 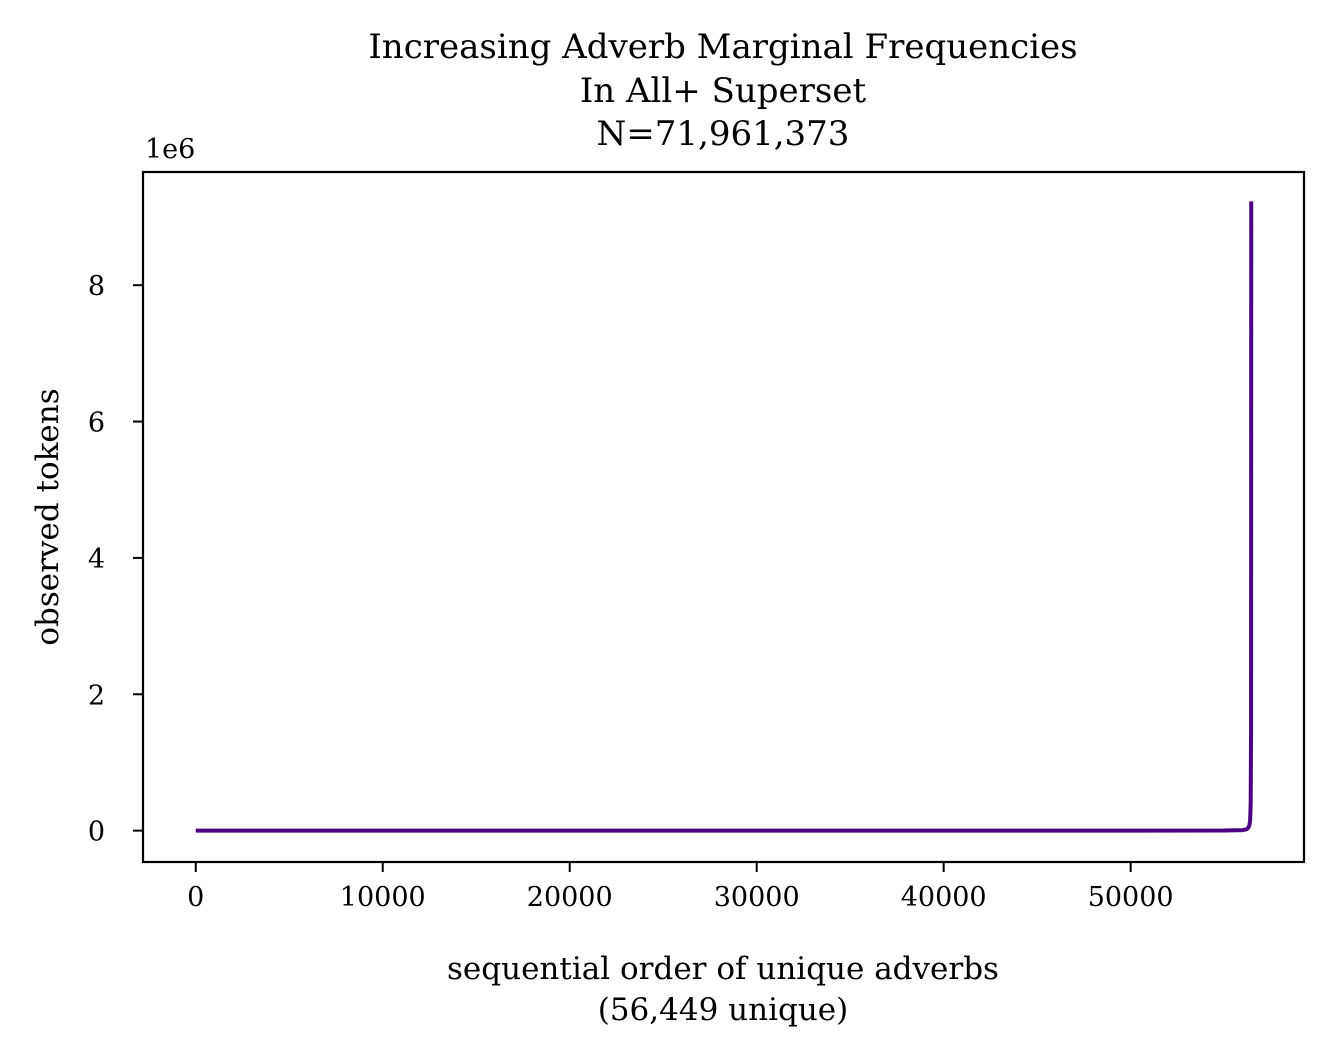 What do you see at coordinates (96, 695) in the screenshot?
I see `y-tick-label: 2` at bounding box center [96, 695].